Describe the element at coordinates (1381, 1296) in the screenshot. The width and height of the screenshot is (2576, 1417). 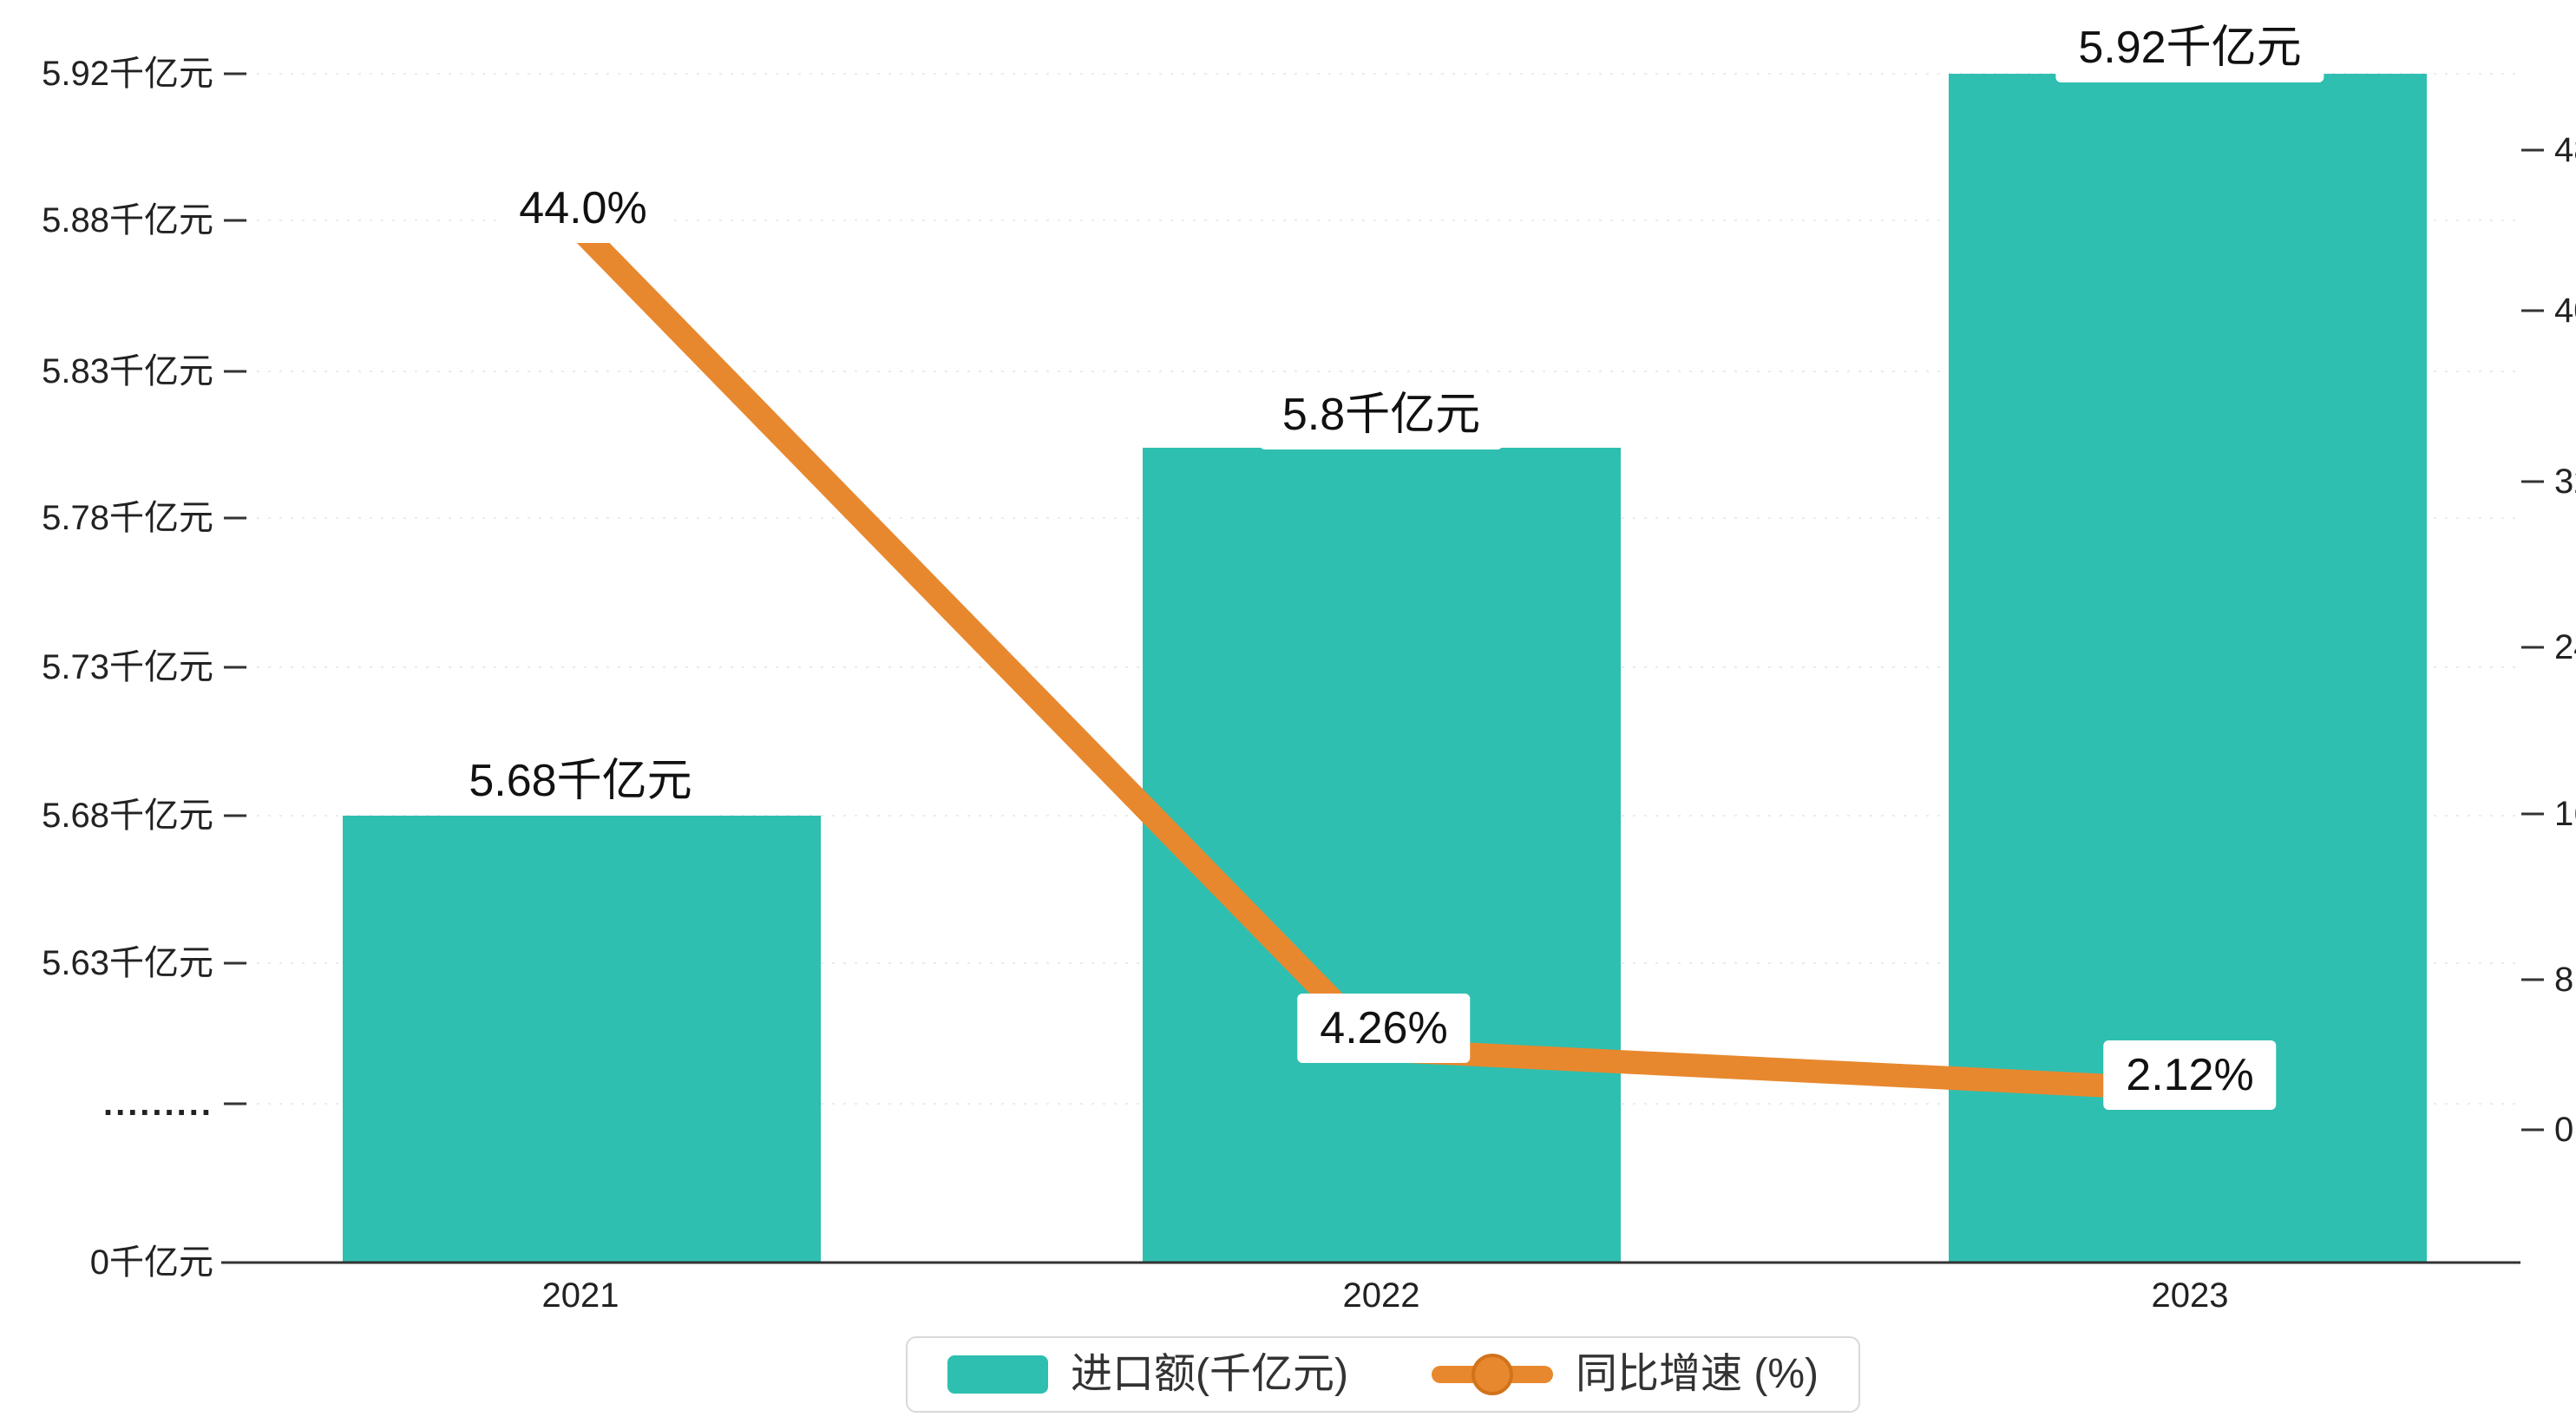
I see `x-axis-label-2022: 2022` at that location.